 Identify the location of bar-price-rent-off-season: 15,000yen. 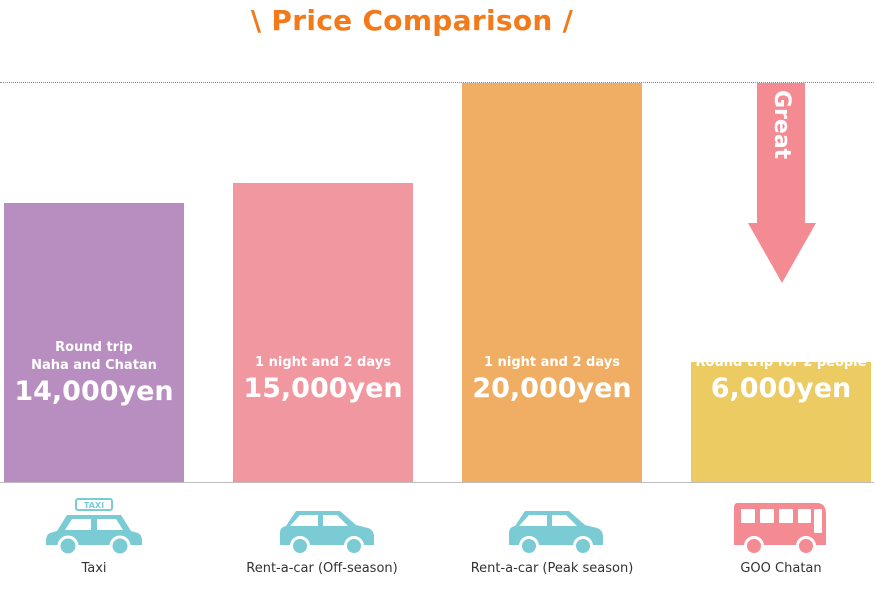
(323, 388).